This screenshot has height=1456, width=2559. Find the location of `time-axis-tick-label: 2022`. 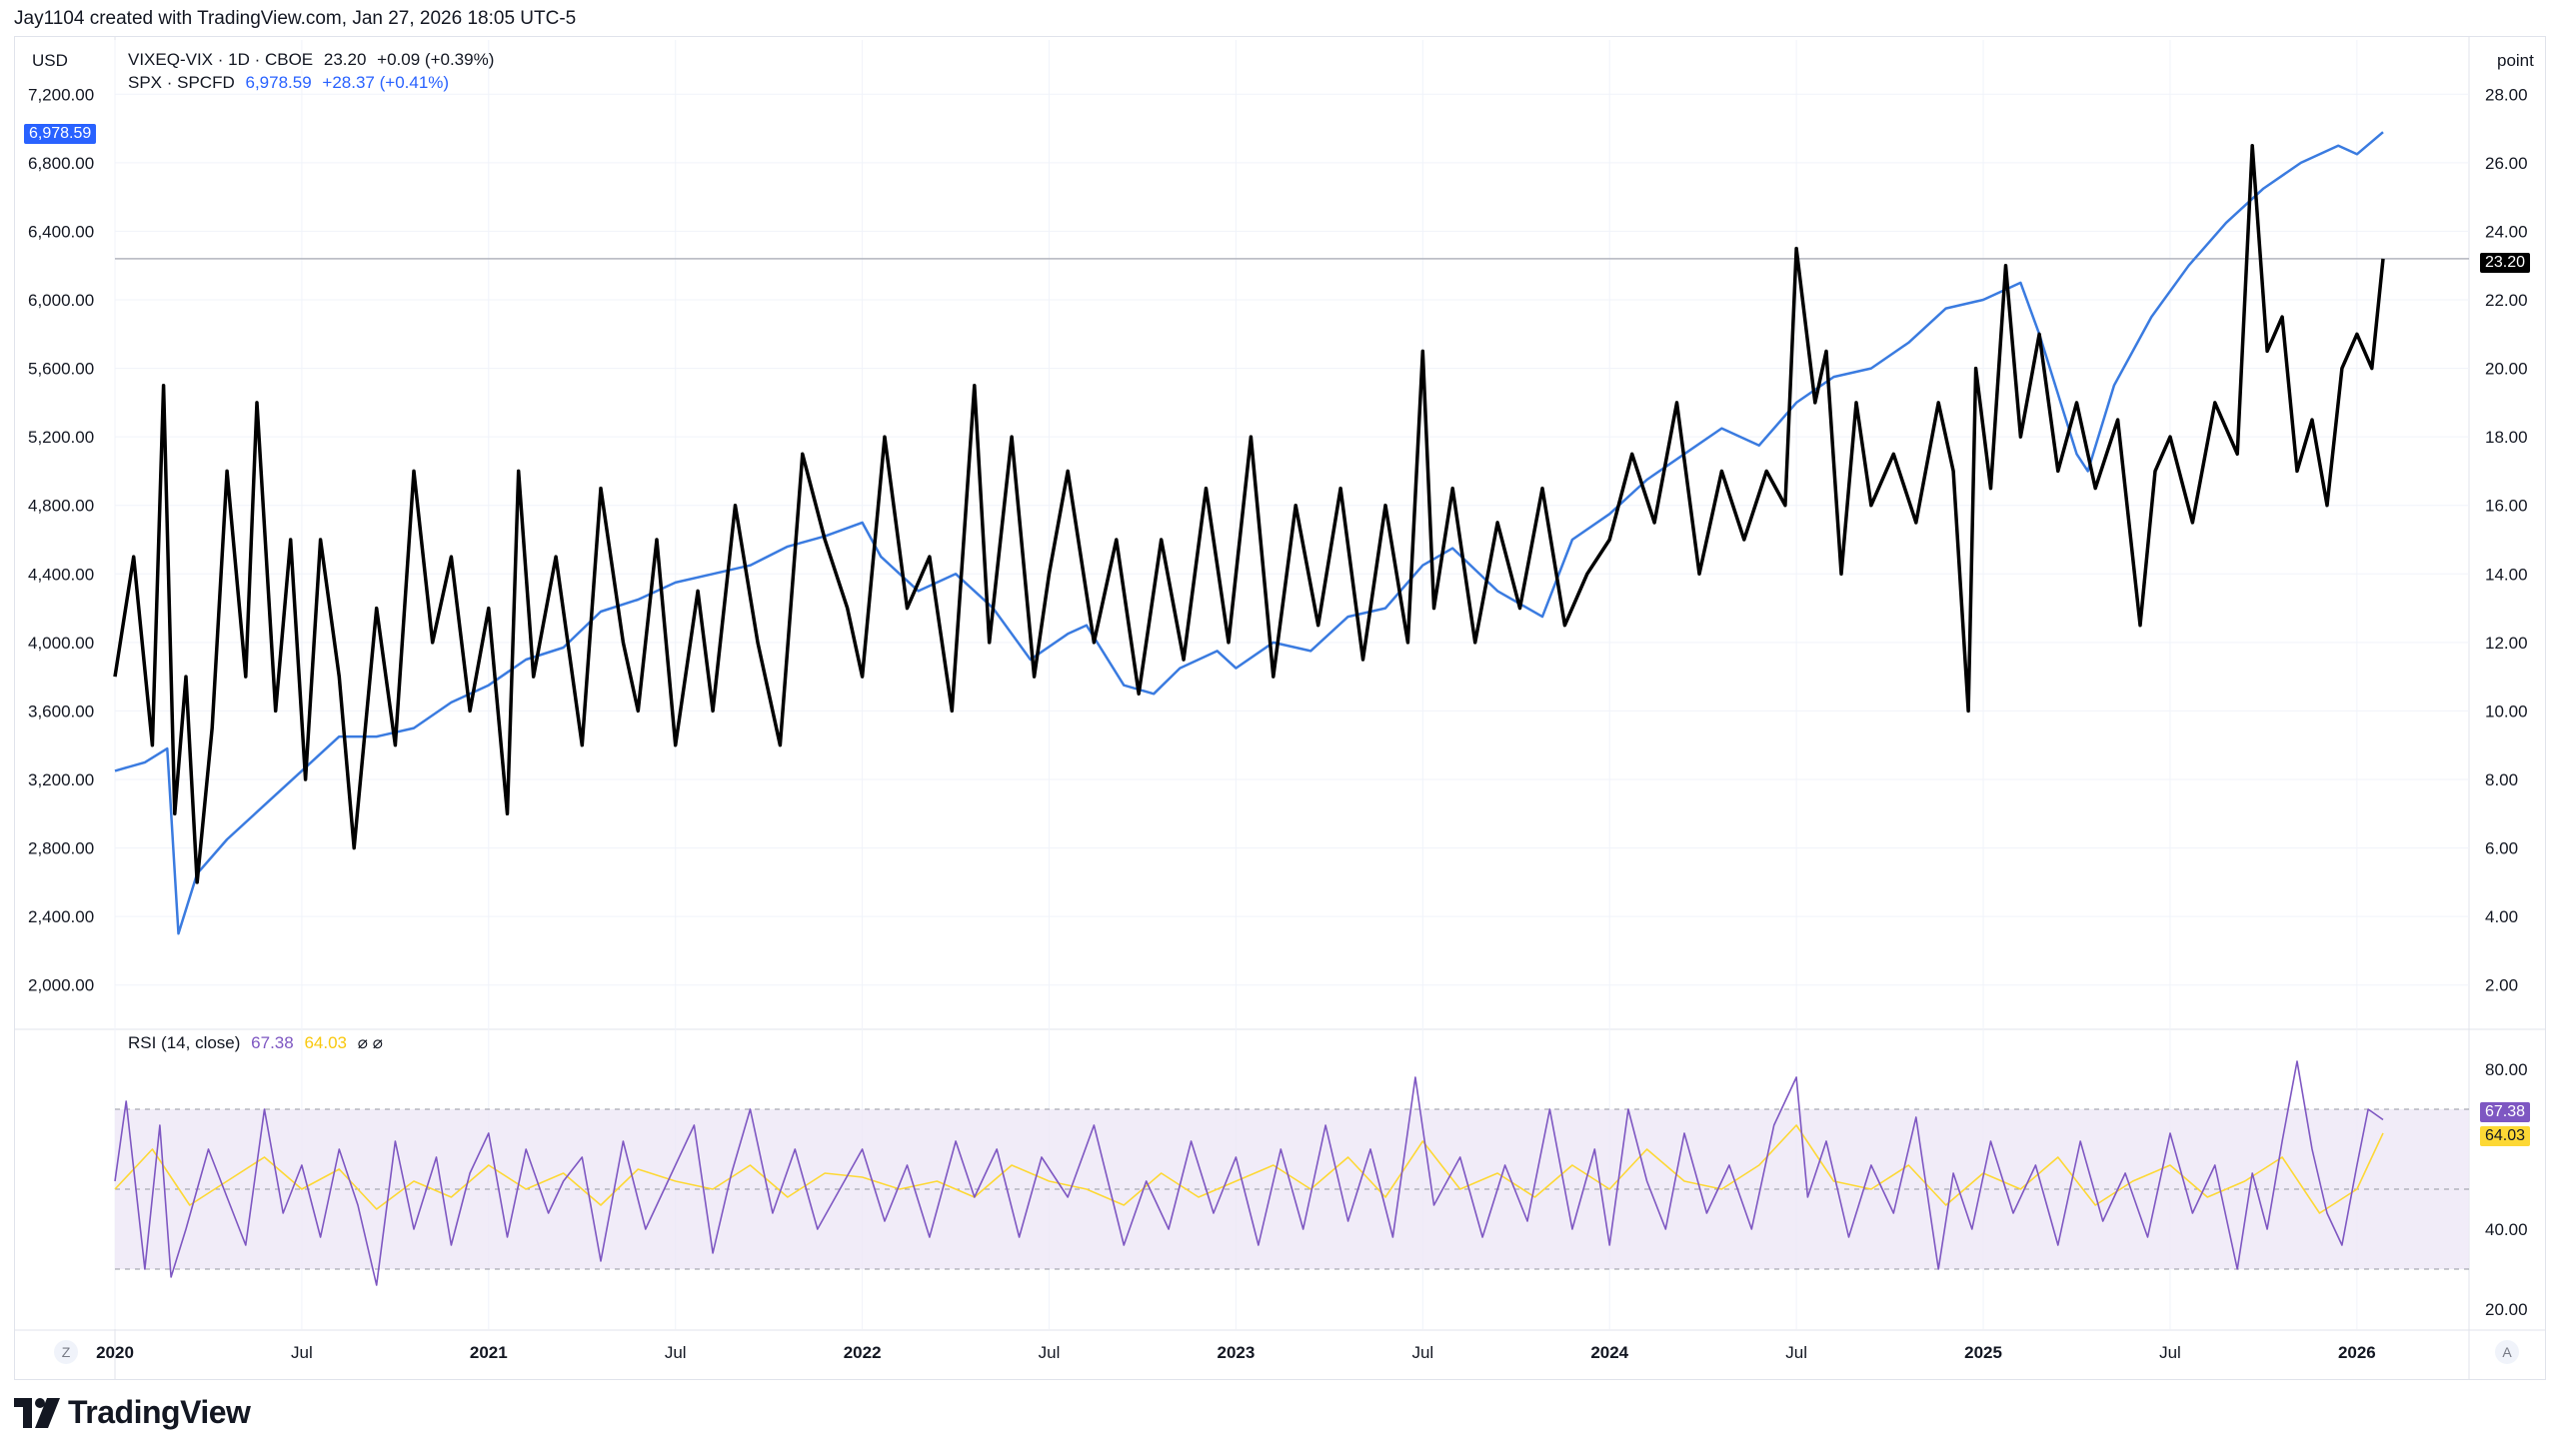

time-axis-tick-label: 2022 is located at coordinates (863, 1352).